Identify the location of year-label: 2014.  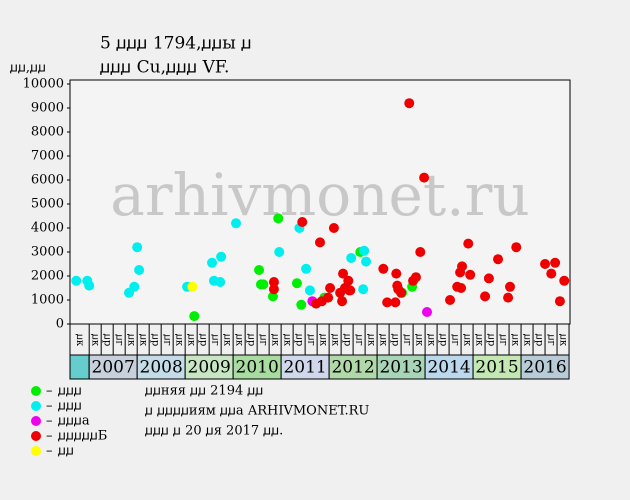
(448, 368).